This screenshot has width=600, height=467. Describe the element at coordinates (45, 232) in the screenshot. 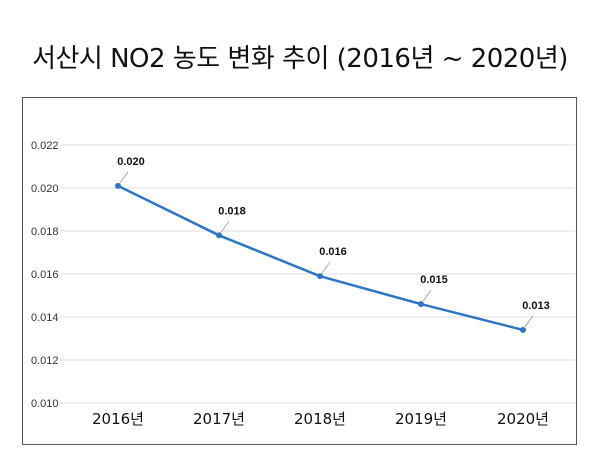

I see `y-tick-label: 0.018` at that location.